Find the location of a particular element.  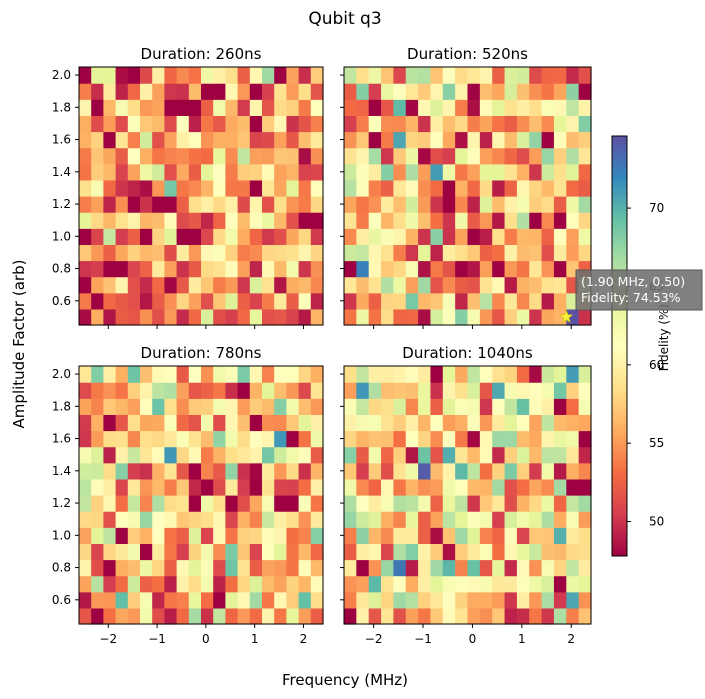

x-tick-label: −2 is located at coordinates (108, 639).